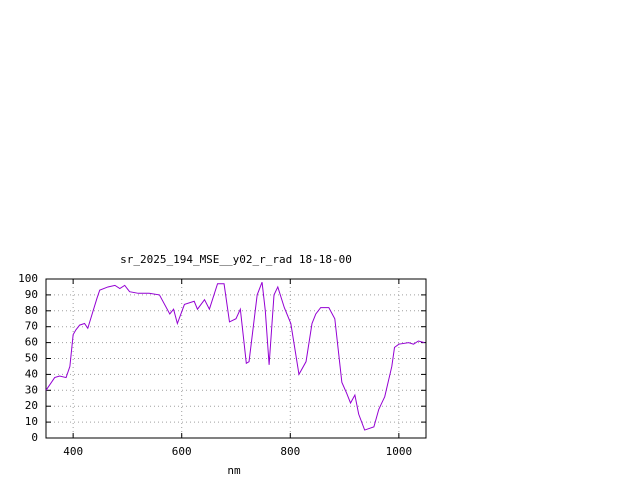  Describe the element at coordinates (34, 437) in the screenshot. I see `y-tick-label: 0` at that location.